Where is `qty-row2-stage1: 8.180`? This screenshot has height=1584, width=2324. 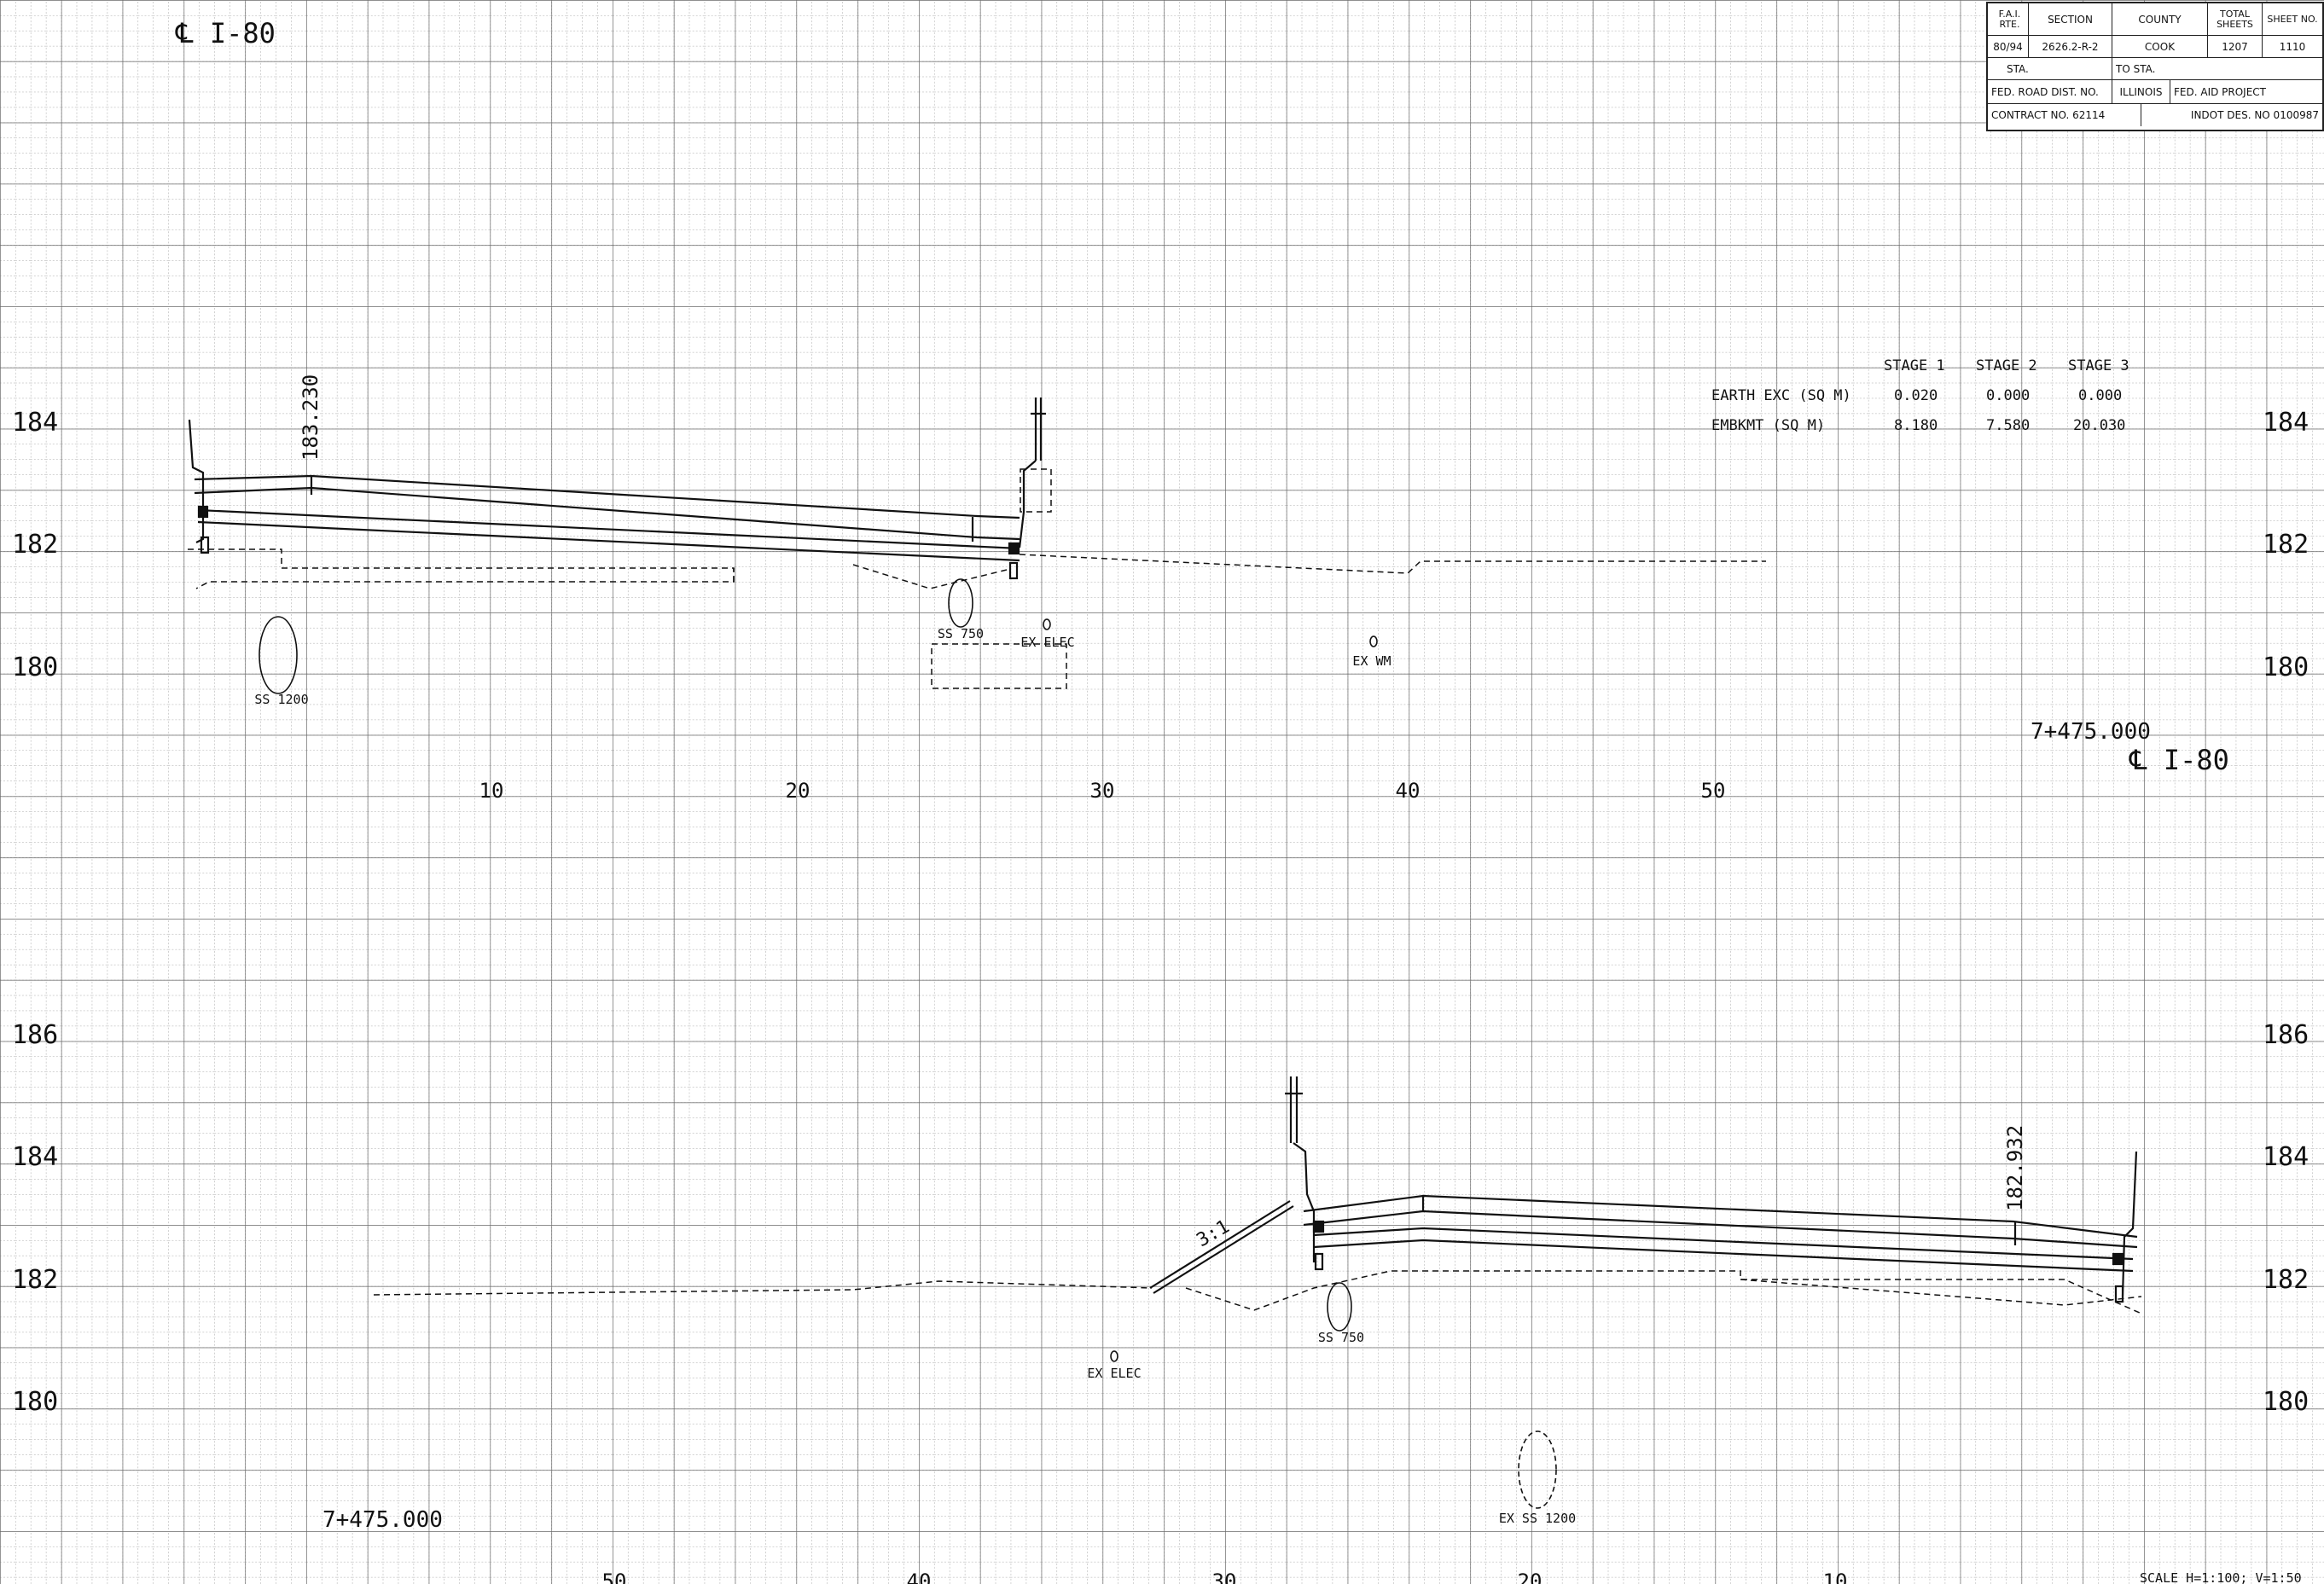 qty-row2-stage1: 8.180 is located at coordinates (1916, 425).